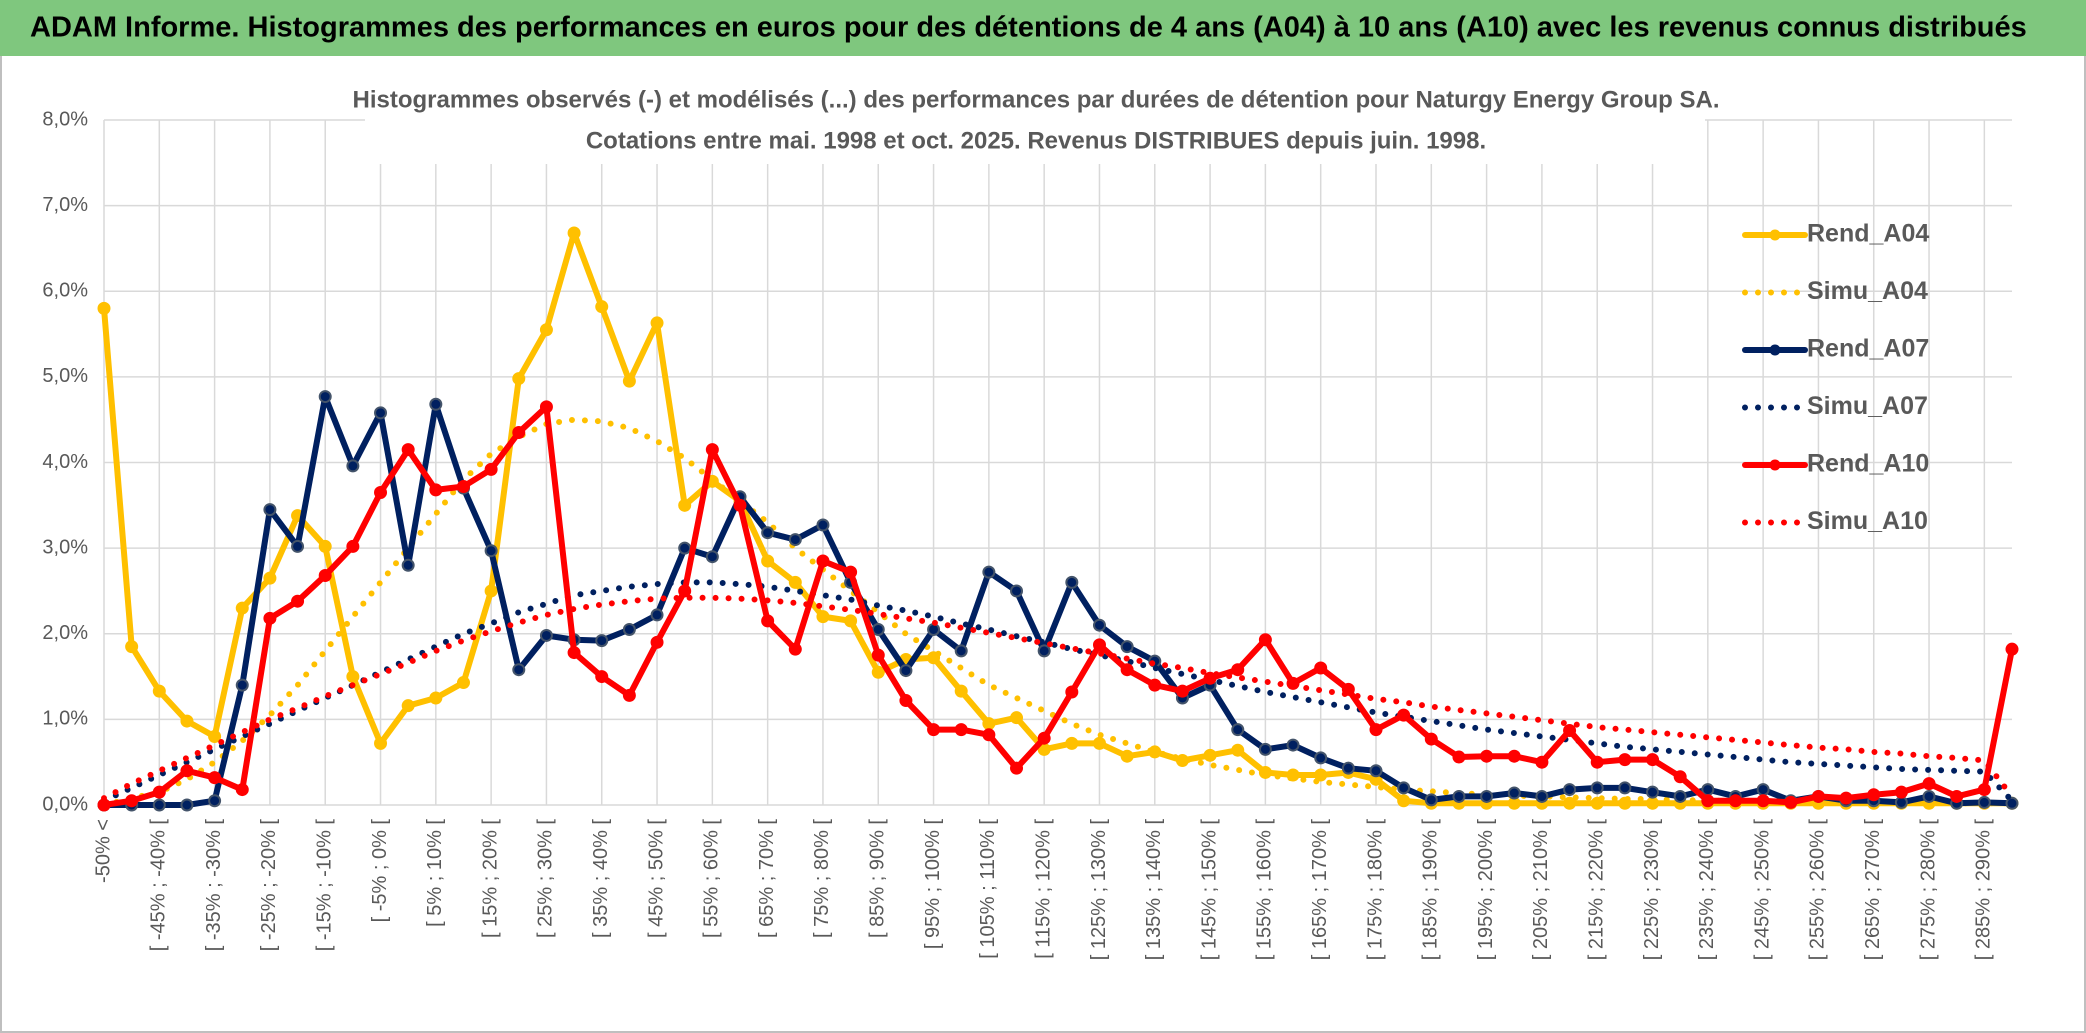 Image resolution: width=2086 pixels, height=1033 pixels. Describe the element at coordinates (601, 878) in the screenshot. I see `x-tick-label: [ 35% ; 40% [` at that location.